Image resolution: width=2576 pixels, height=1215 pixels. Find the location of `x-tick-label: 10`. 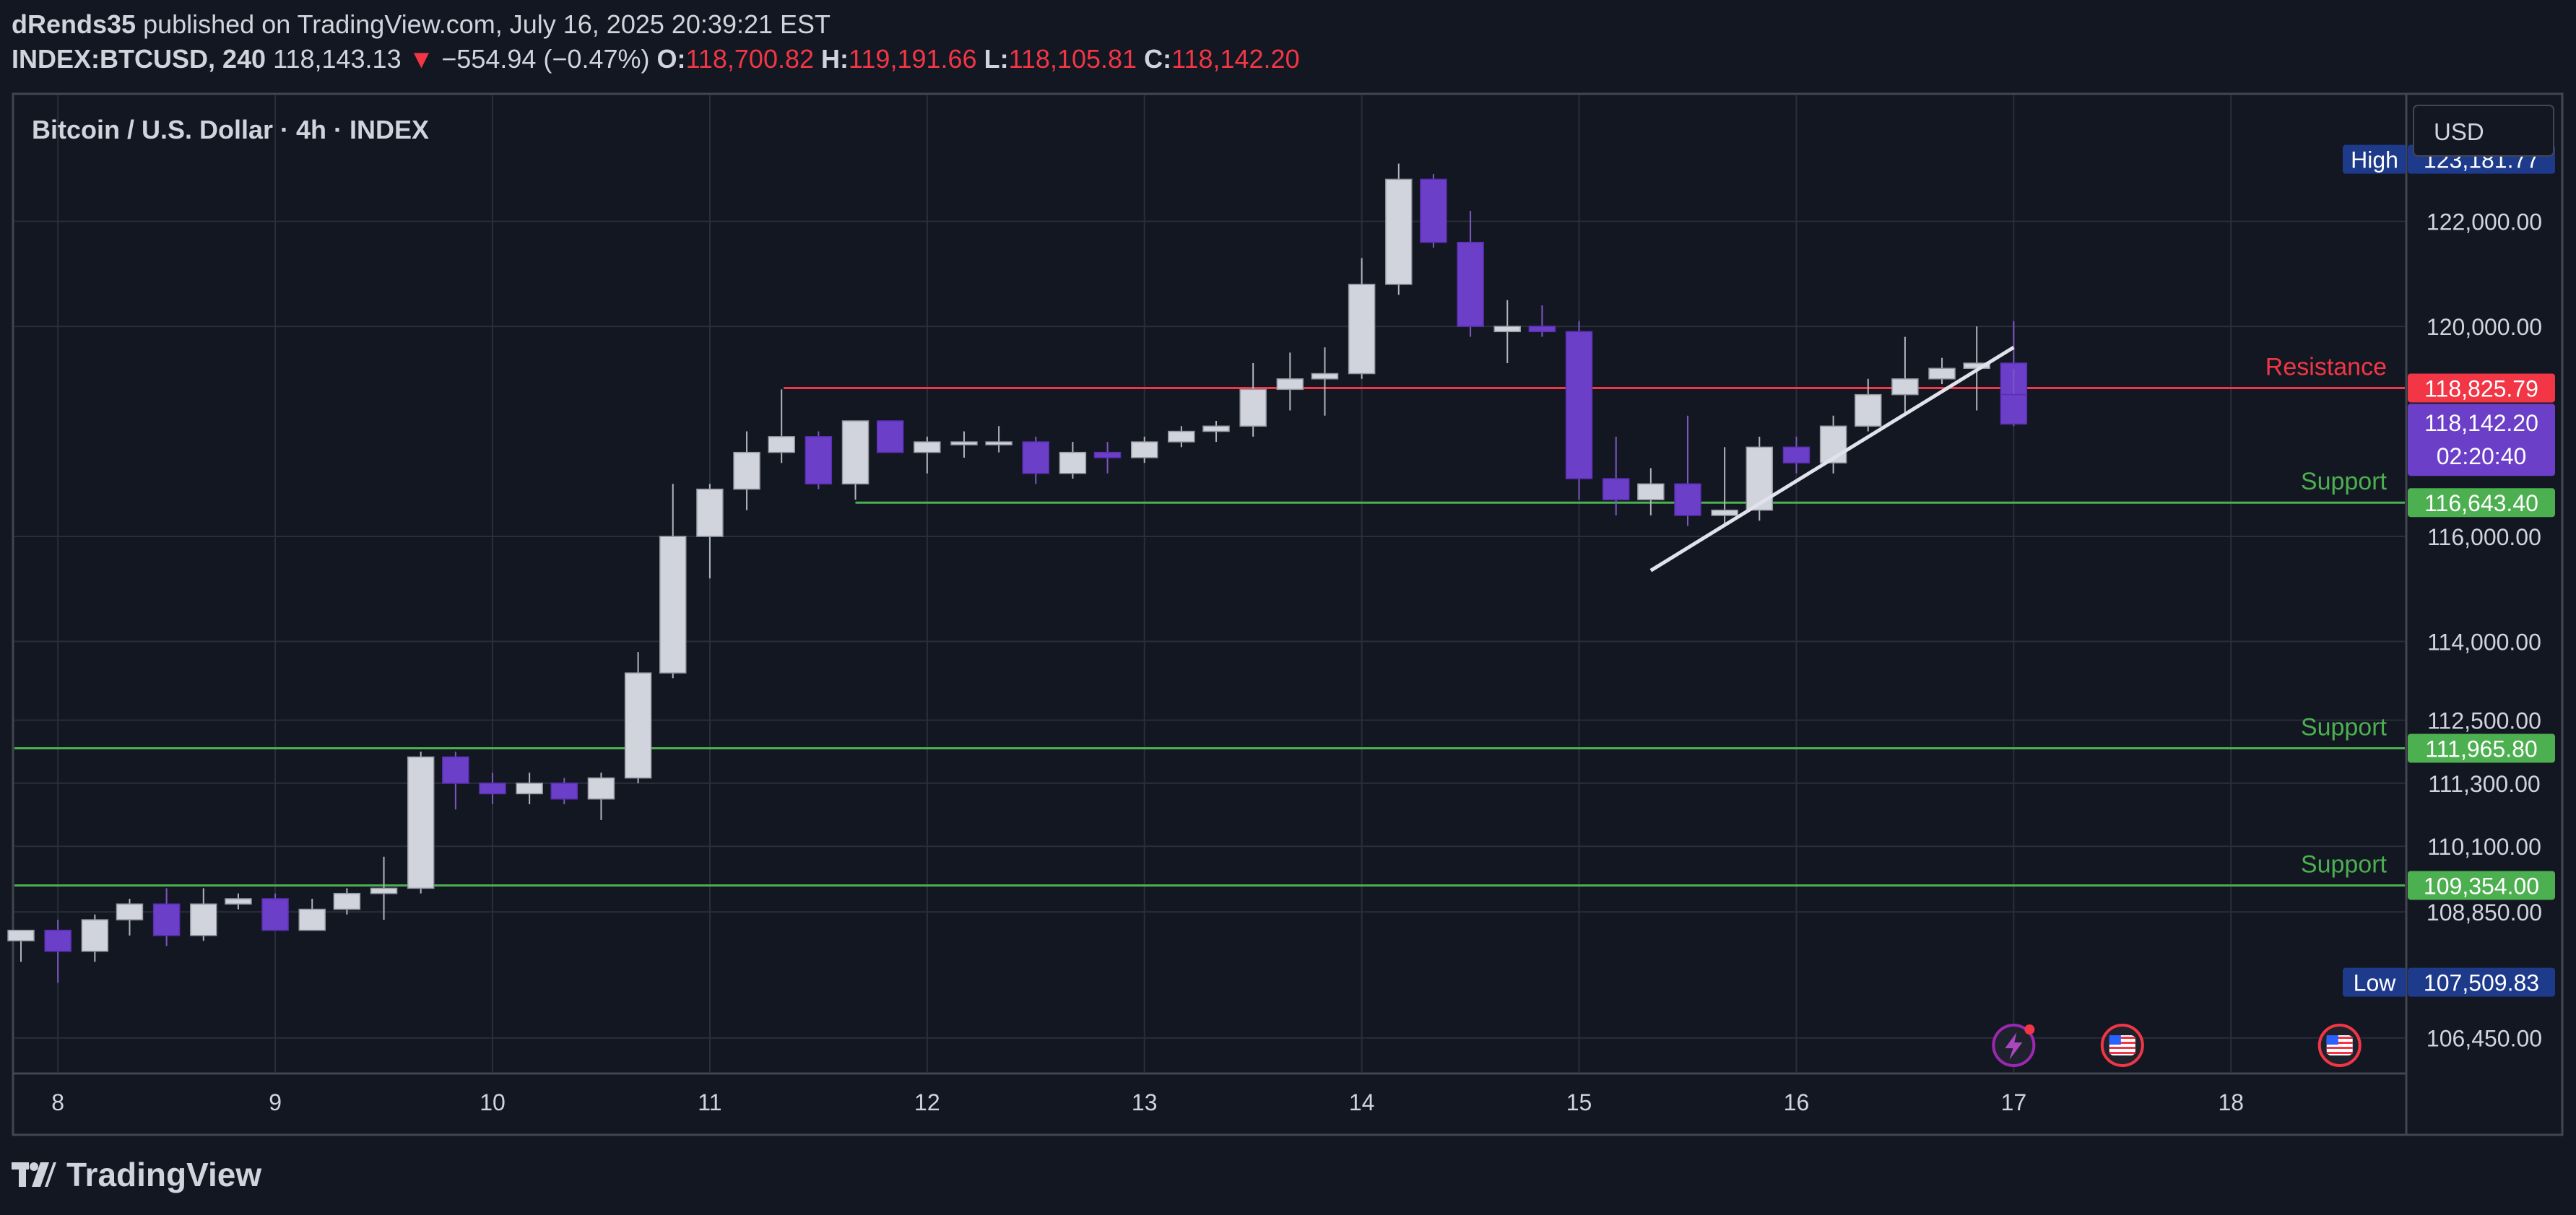

x-tick-label: 10 is located at coordinates (493, 1102).